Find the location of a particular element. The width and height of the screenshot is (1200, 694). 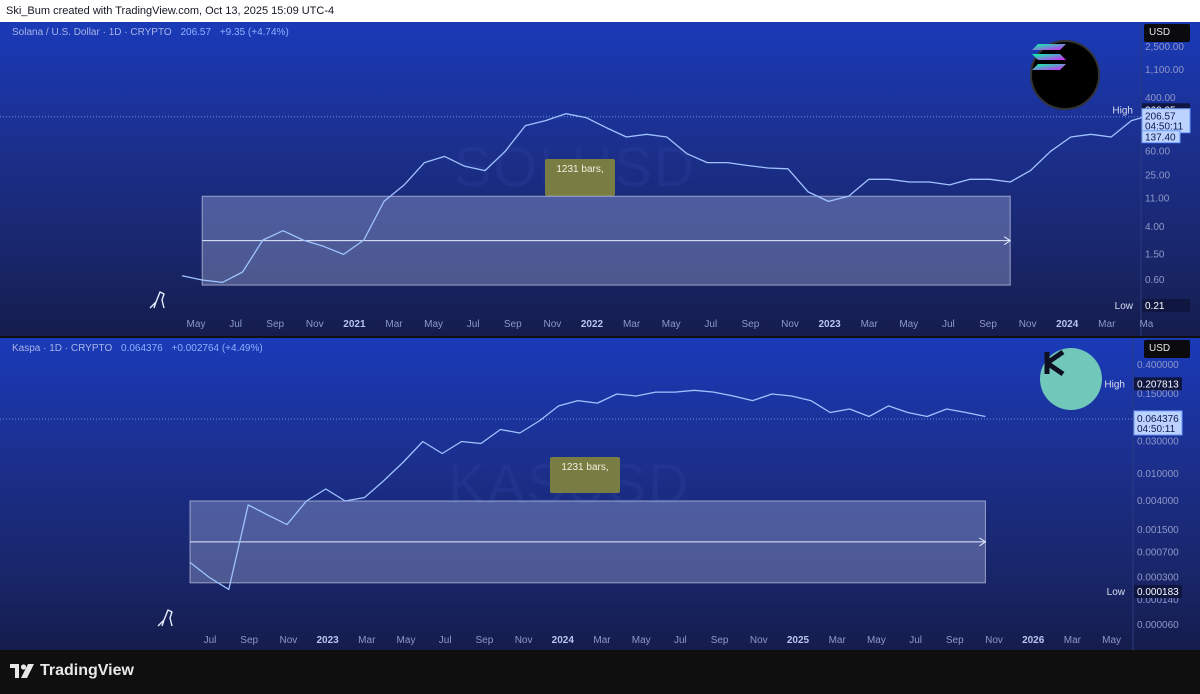

brand-text: TradingView is located at coordinates (87, 670).